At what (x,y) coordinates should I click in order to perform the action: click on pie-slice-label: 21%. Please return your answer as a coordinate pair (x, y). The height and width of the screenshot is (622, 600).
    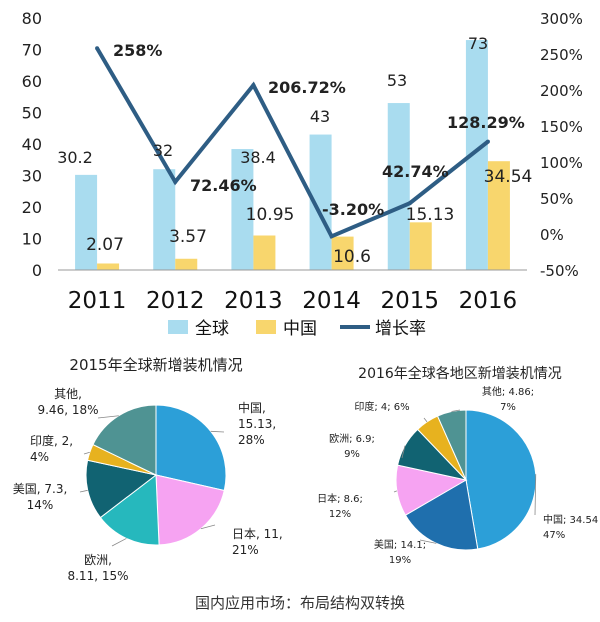
    Looking at the image, I should click on (245, 550).